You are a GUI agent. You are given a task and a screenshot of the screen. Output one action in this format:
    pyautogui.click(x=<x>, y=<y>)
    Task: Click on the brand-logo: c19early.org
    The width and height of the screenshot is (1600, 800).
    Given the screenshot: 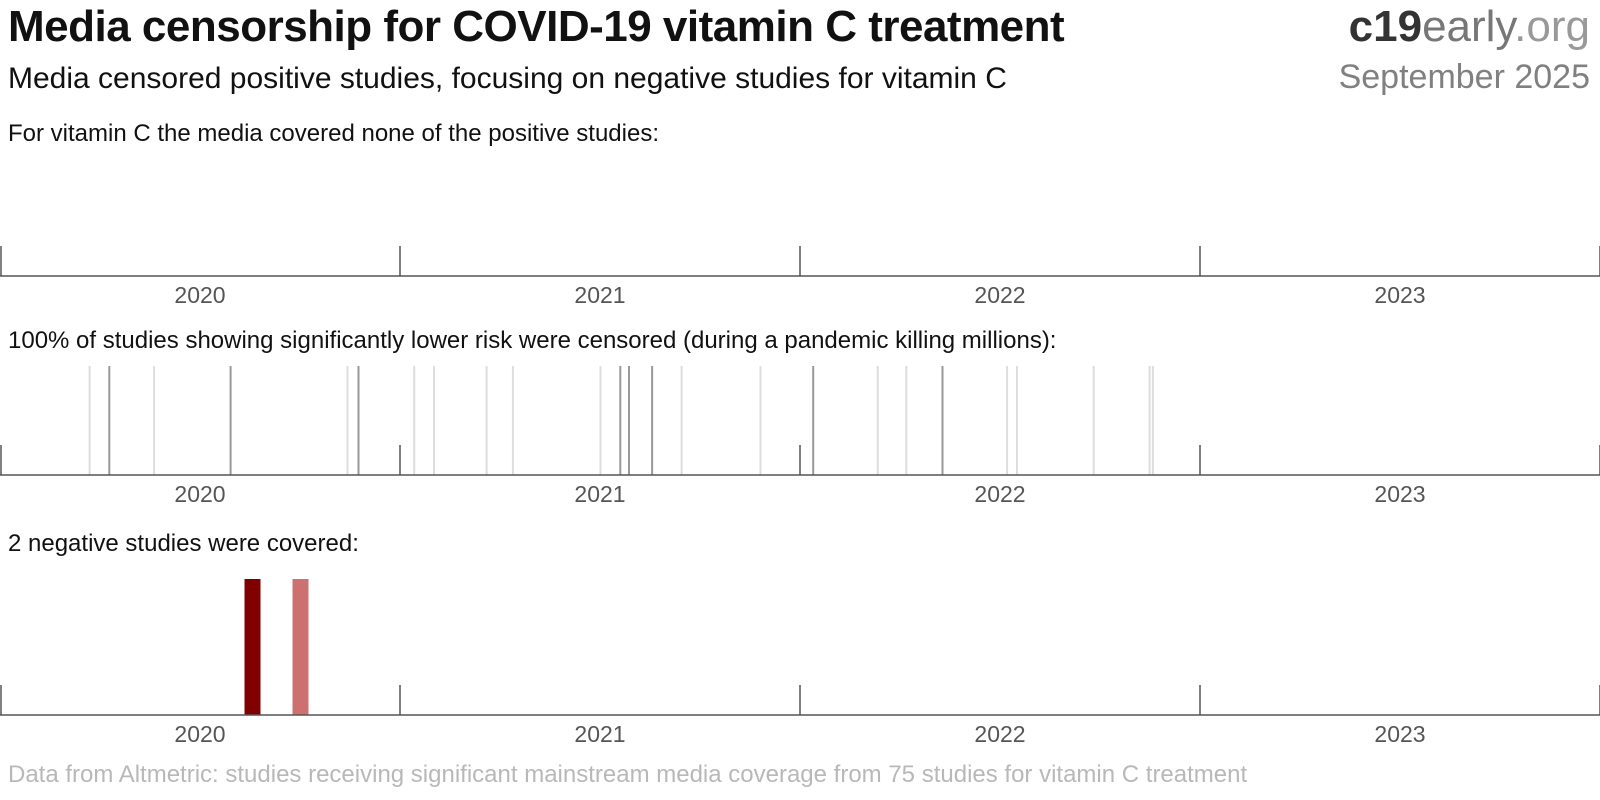 What is the action you would take?
    pyautogui.click(x=1469, y=27)
    